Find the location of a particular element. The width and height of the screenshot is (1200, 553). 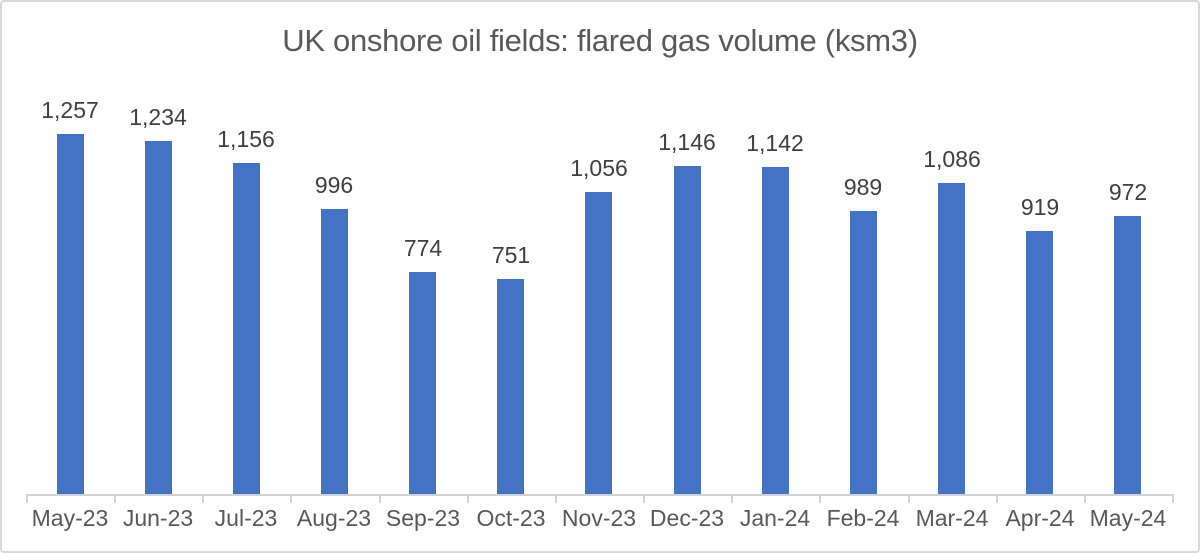

x-axis-tick-label: May-23 is located at coordinates (70, 518).